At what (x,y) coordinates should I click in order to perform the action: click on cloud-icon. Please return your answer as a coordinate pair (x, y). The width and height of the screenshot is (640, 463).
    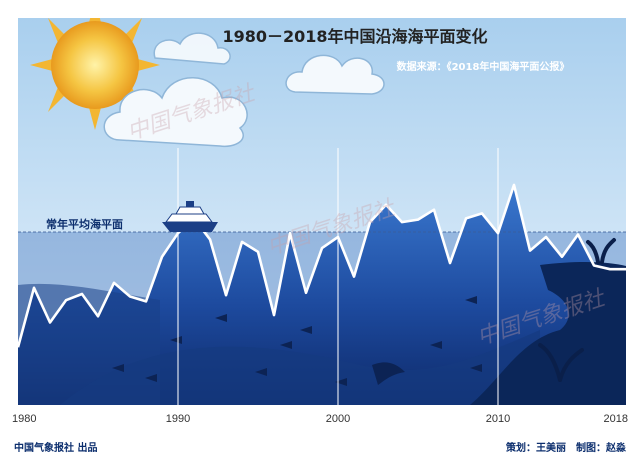
    Looking at the image, I should click on (244, 90).